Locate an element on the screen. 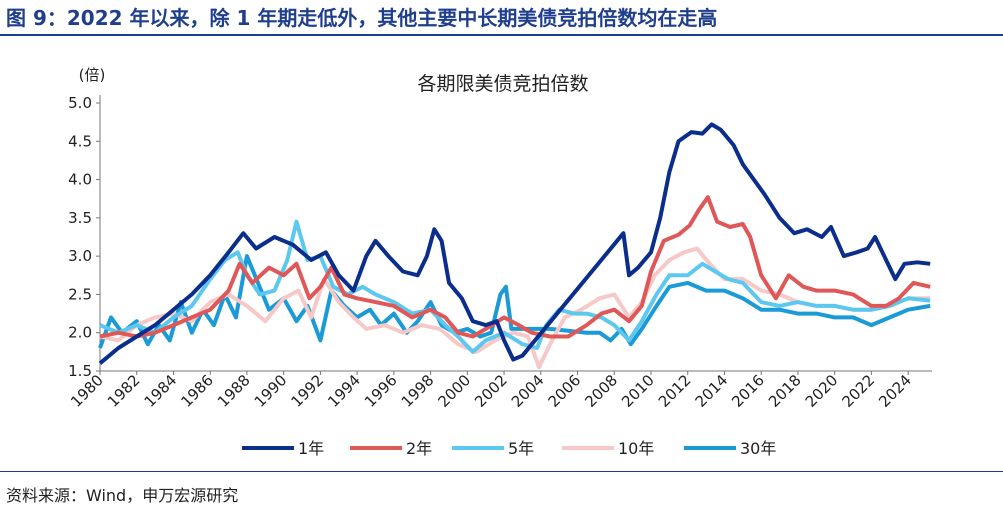  x-tick-label: 1984 is located at coordinates (161, 391).